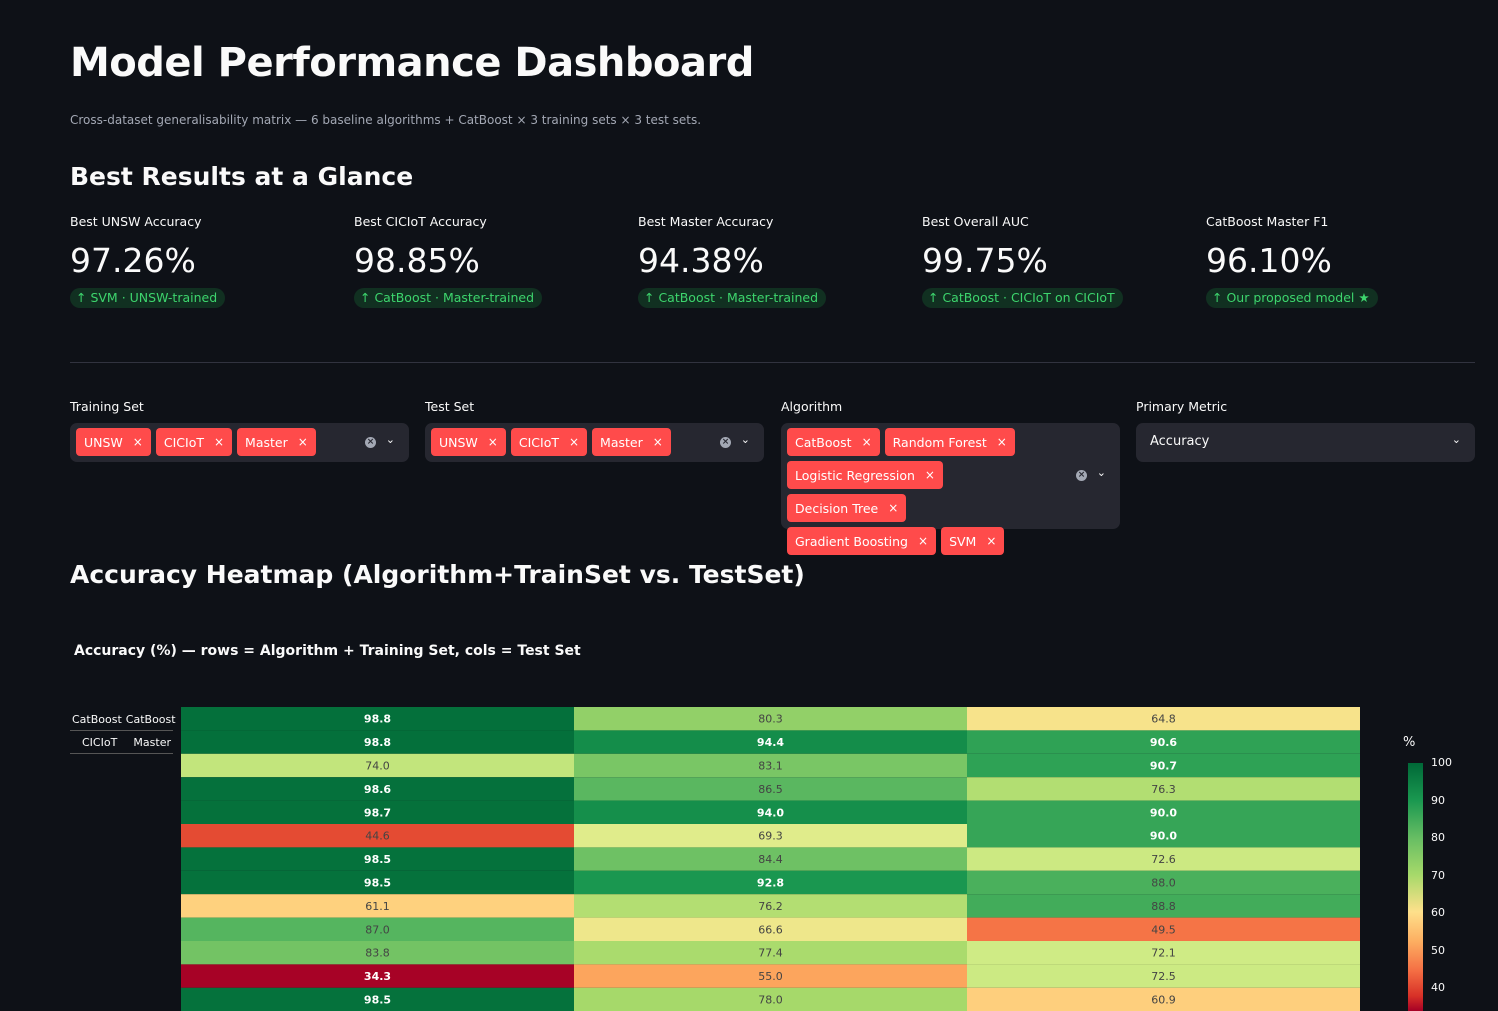 The width and height of the screenshot is (1498, 1011). I want to click on heatmap-cell-label: 83.8, so click(377, 953).